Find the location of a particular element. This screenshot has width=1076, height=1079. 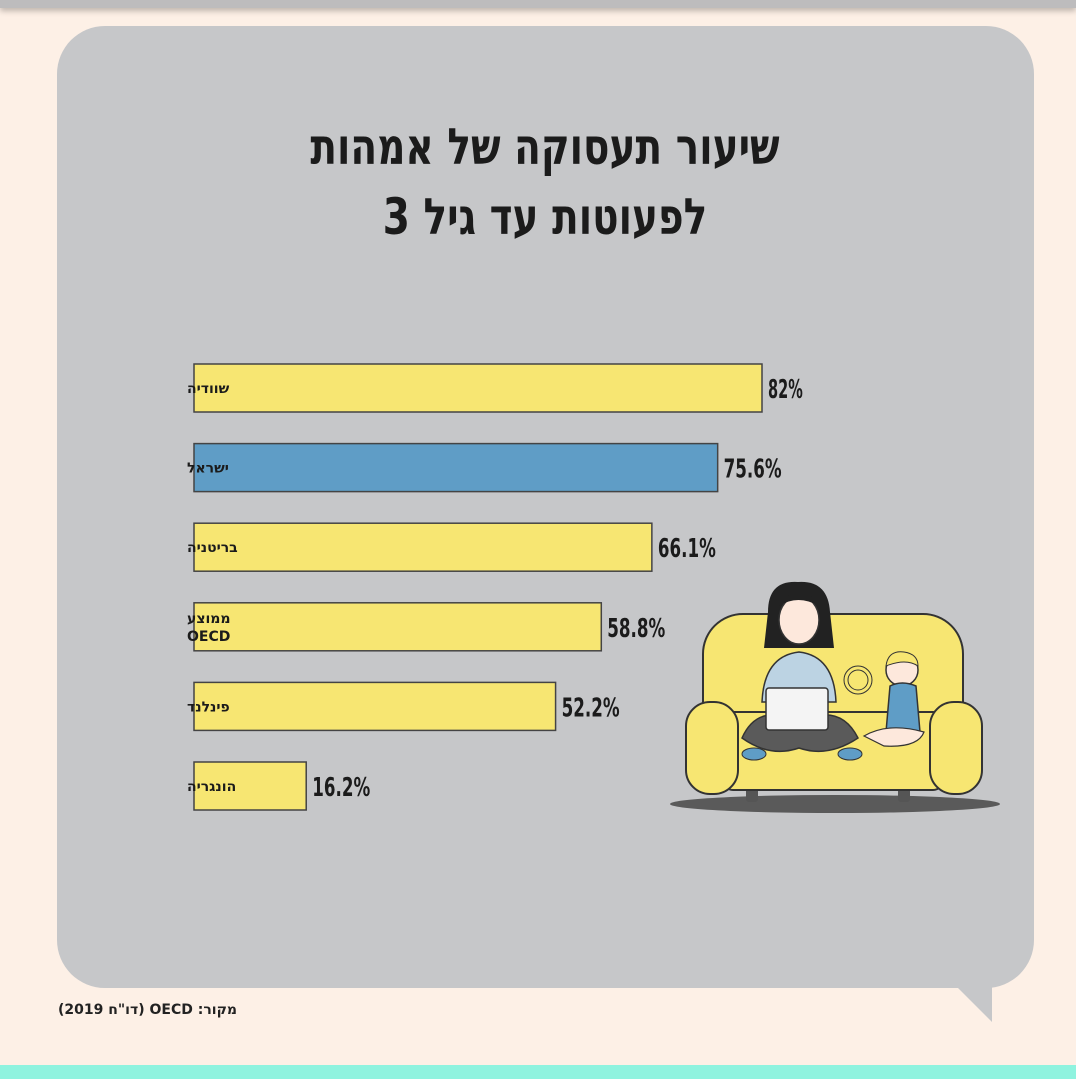

category-label-3: ממוצע OECD is located at coordinates (209, 628).